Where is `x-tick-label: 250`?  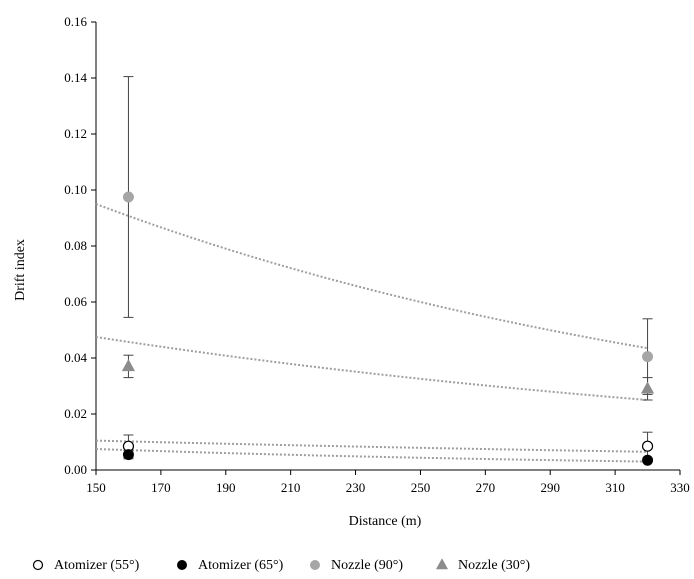 x-tick-label: 250 is located at coordinates (421, 487).